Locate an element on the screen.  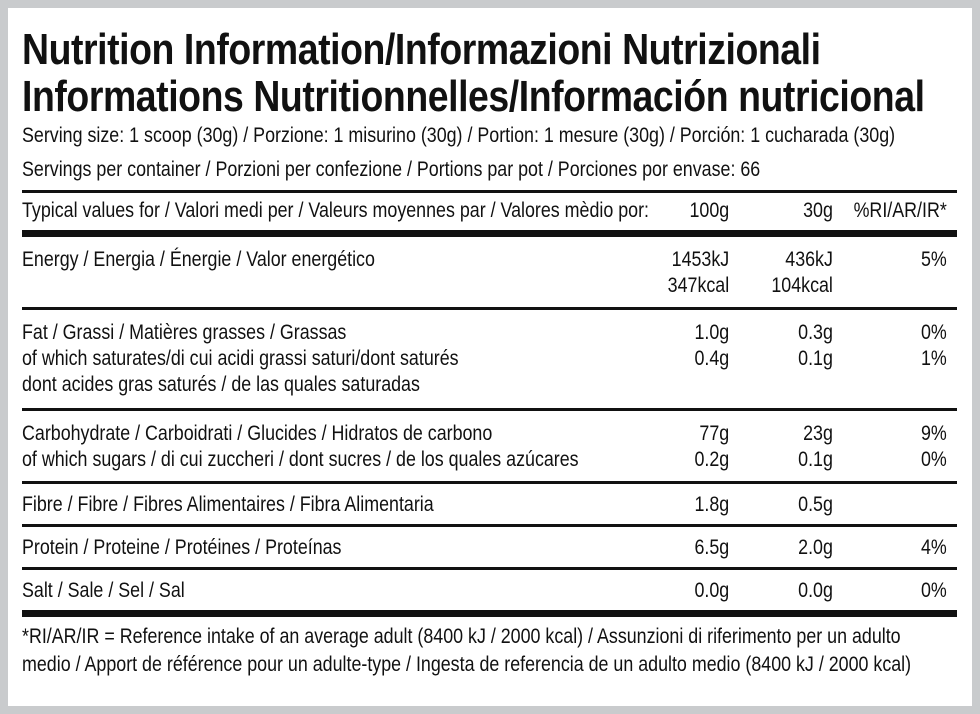
cell-line: 347kcal is located at coordinates (698, 285).